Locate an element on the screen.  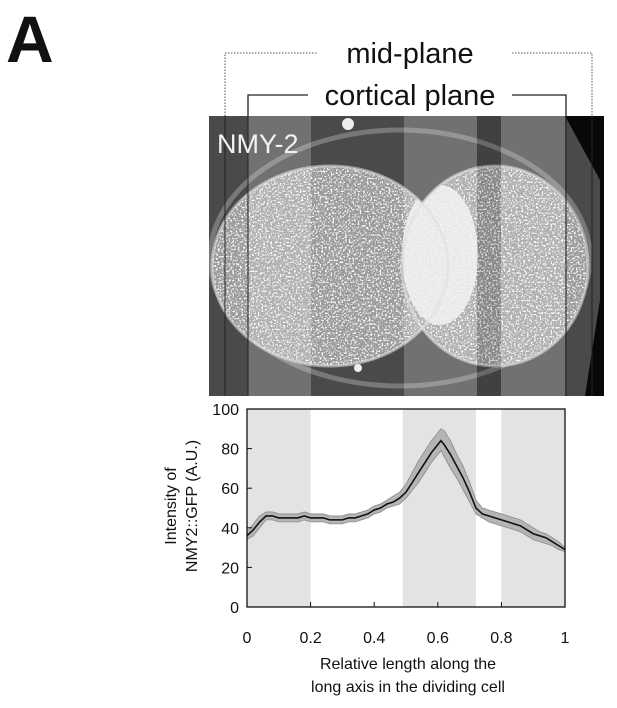
x-tick-label: 0.8 is located at coordinates (501, 638).